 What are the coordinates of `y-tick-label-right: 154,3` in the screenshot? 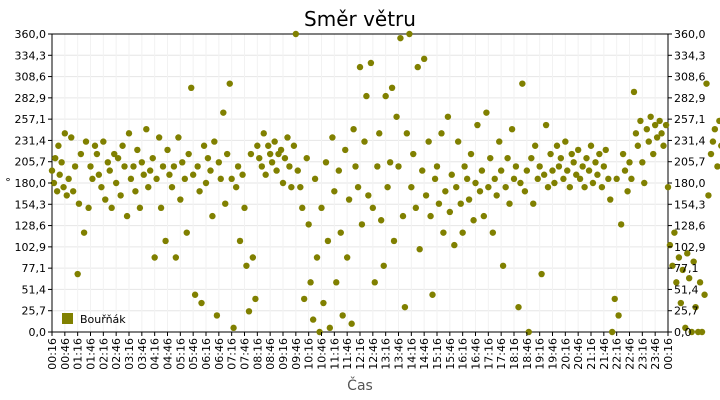 It's located at (690, 204).